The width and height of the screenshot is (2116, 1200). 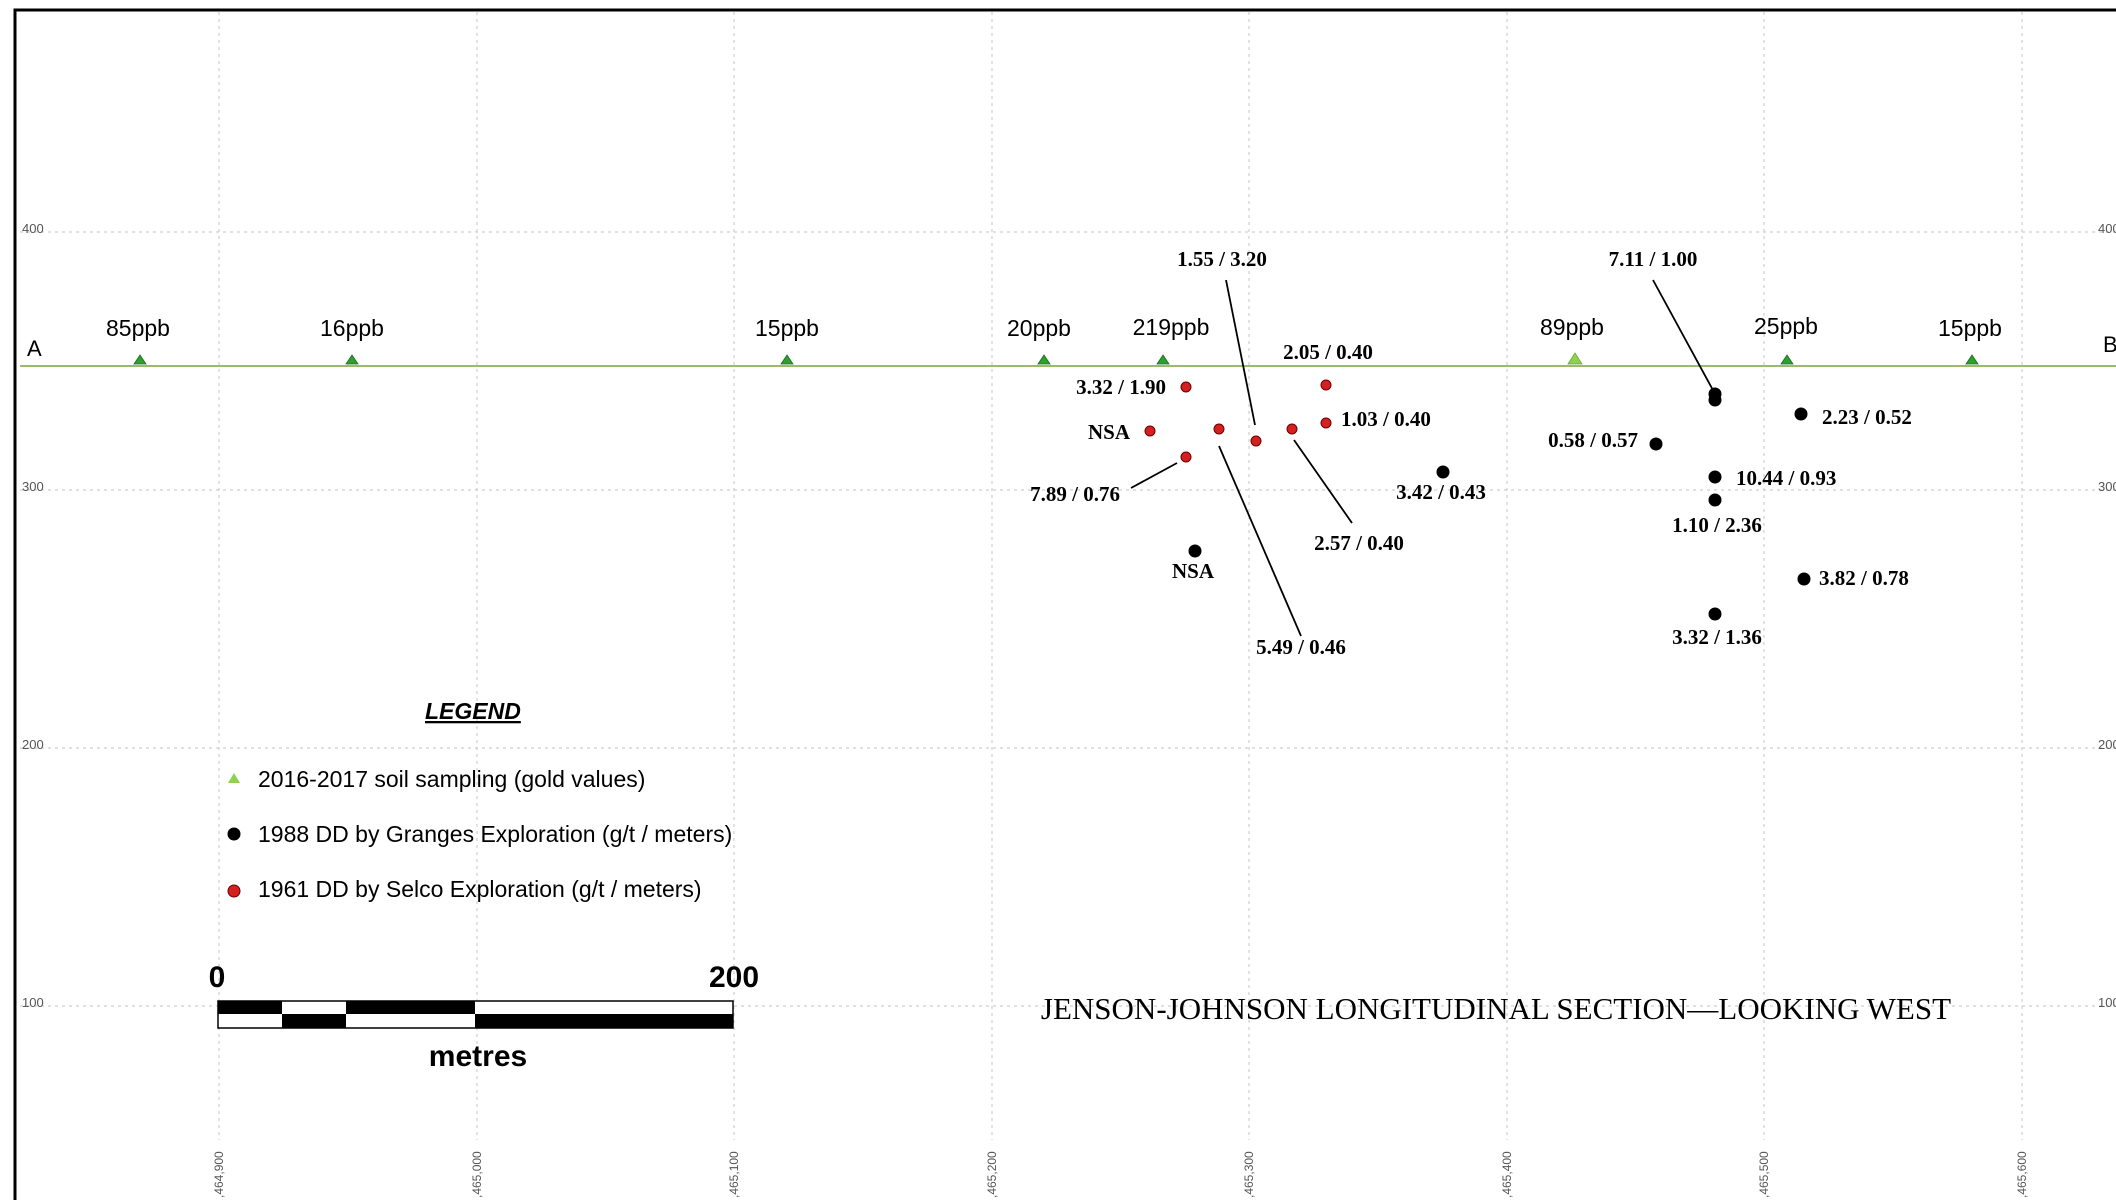 I want to click on legend-black-circle-icon, so click(x=234, y=834).